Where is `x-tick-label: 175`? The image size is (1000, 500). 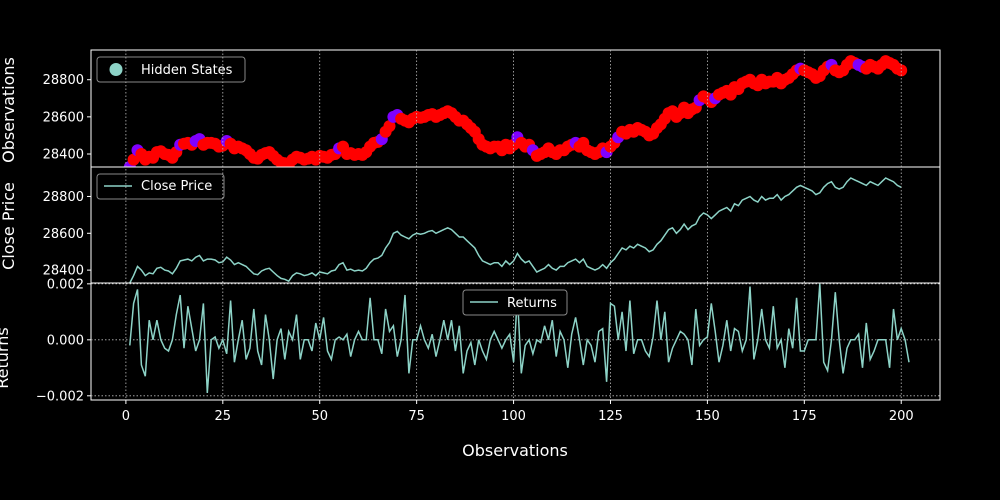
x-tick-label: 175 is located at coordinates (804, 416).